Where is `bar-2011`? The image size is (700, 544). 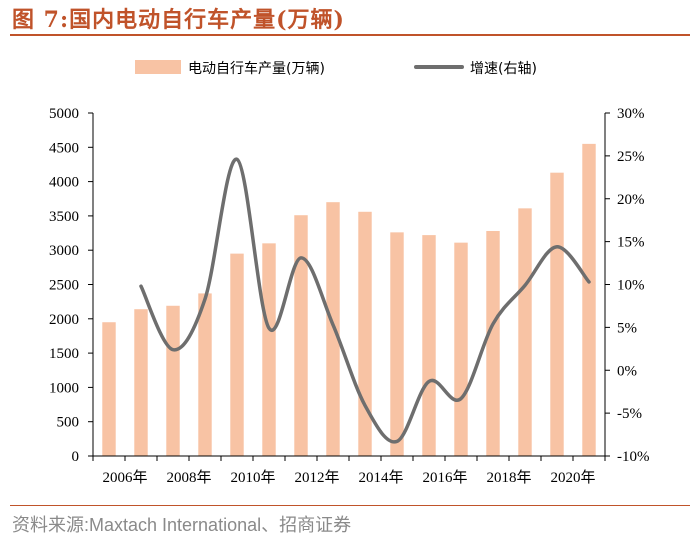
bar-2011 is located at coordinates (269, 349).